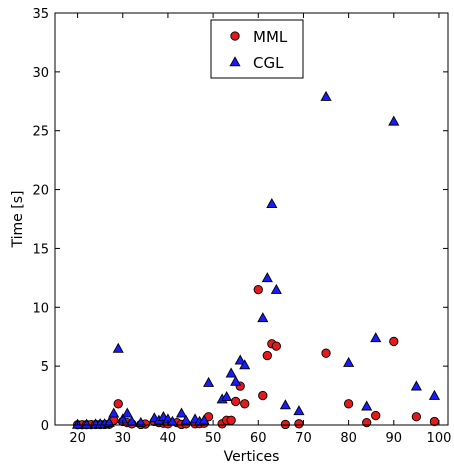 The width and height of the screenshot is (454, 466). Describe the element at coordinates (303, 438) in the screenshot. I see `x-tick-label: 70` at that location.